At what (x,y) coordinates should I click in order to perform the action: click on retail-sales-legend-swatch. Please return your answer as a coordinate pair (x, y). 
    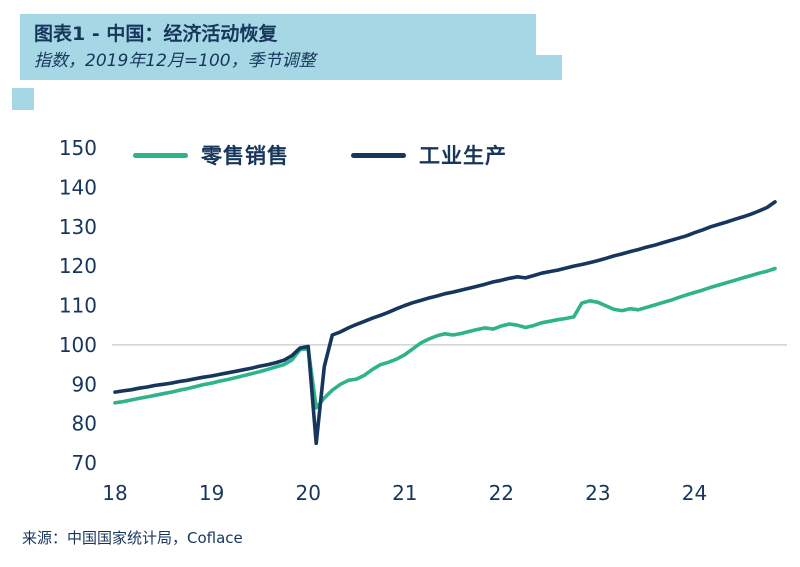
    Looking at the image, I should click on (160, 155).